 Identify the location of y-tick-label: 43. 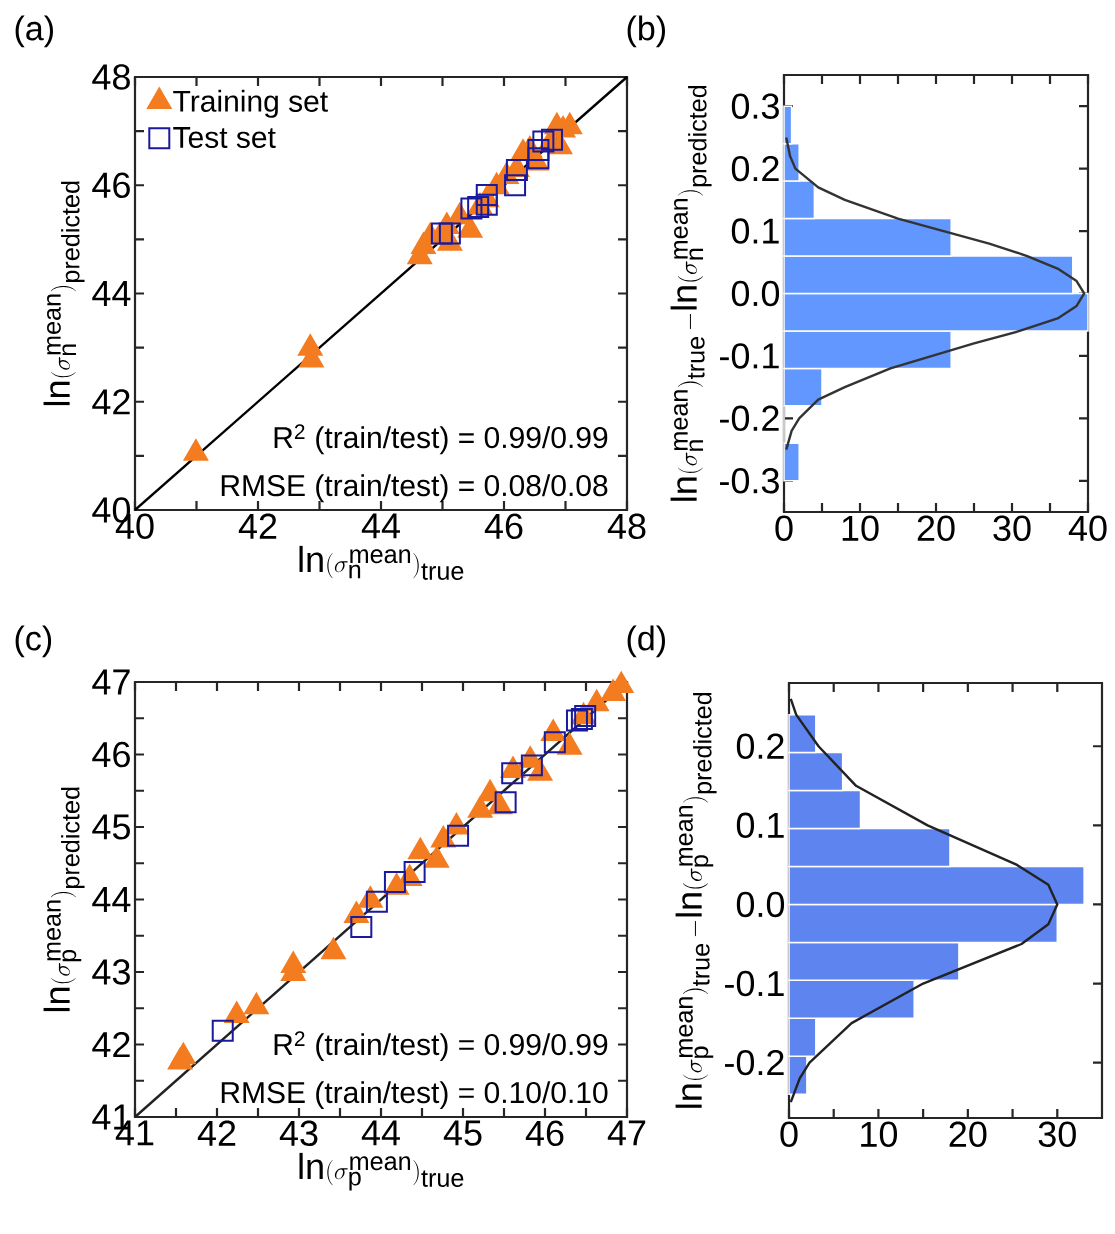
(111, 972).